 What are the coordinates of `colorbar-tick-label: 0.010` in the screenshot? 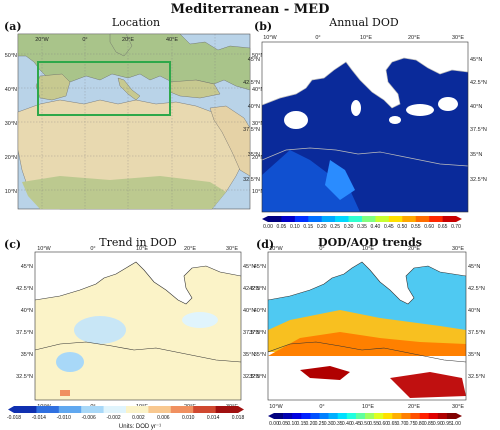 It's located at (188, 418).